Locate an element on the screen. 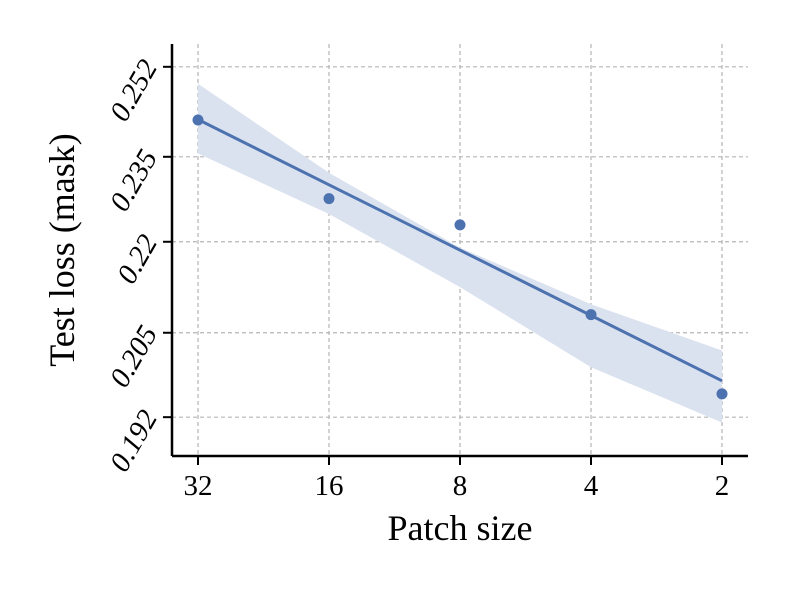 The image size is (793, 594). x-tick-label: 4 is located at coordinates (591, 486).